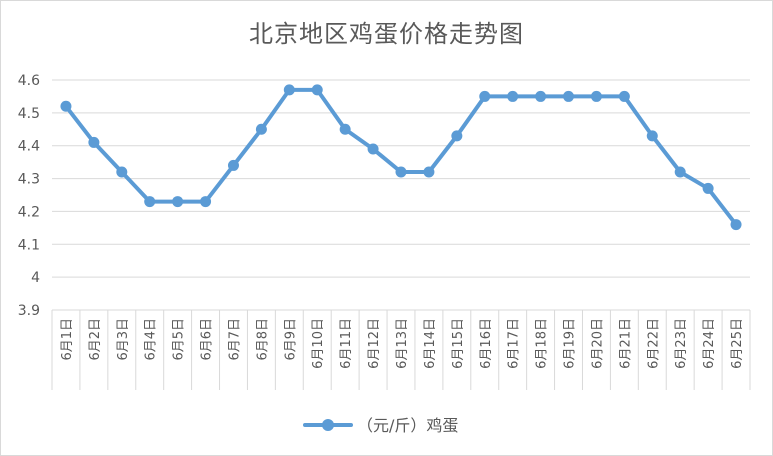 Image resolution: width=773 pixels, height=456 pixels. I want to click on y-tick-label: 4.5, so click(29, 114).